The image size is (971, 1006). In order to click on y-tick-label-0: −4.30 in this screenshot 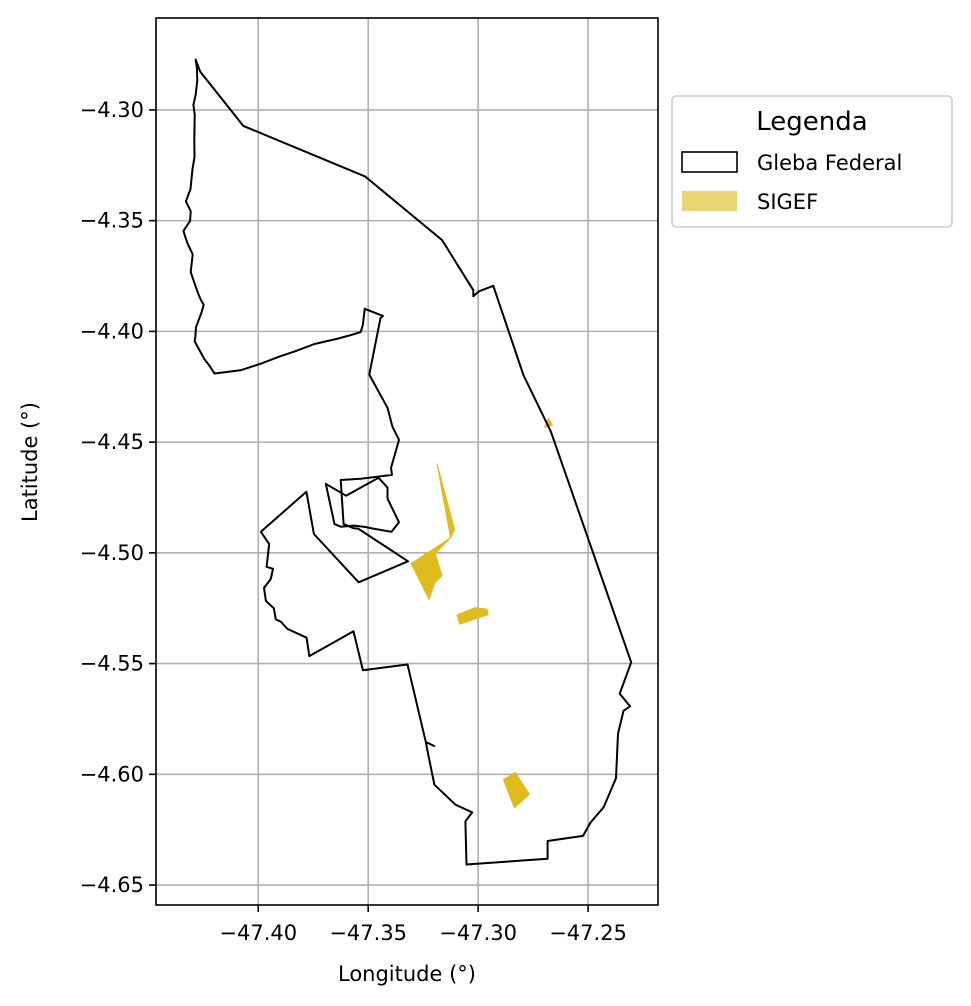, I will do `click(112, 110)`.